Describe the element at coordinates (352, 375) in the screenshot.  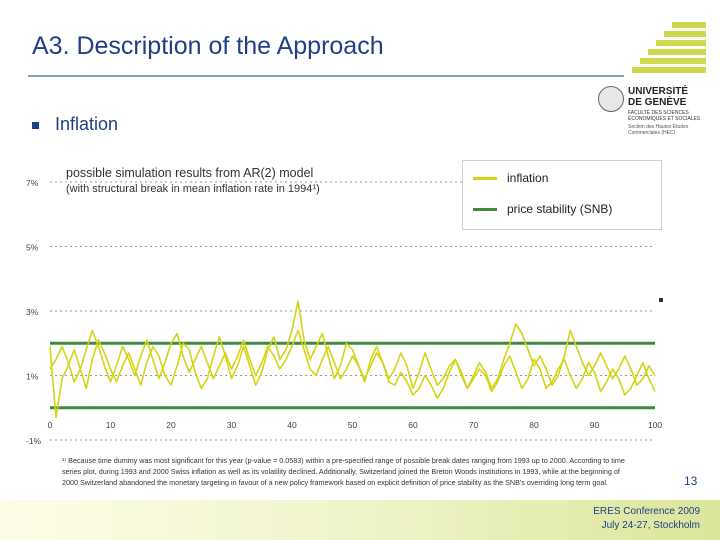
I see `price-stability-lines` at that location.